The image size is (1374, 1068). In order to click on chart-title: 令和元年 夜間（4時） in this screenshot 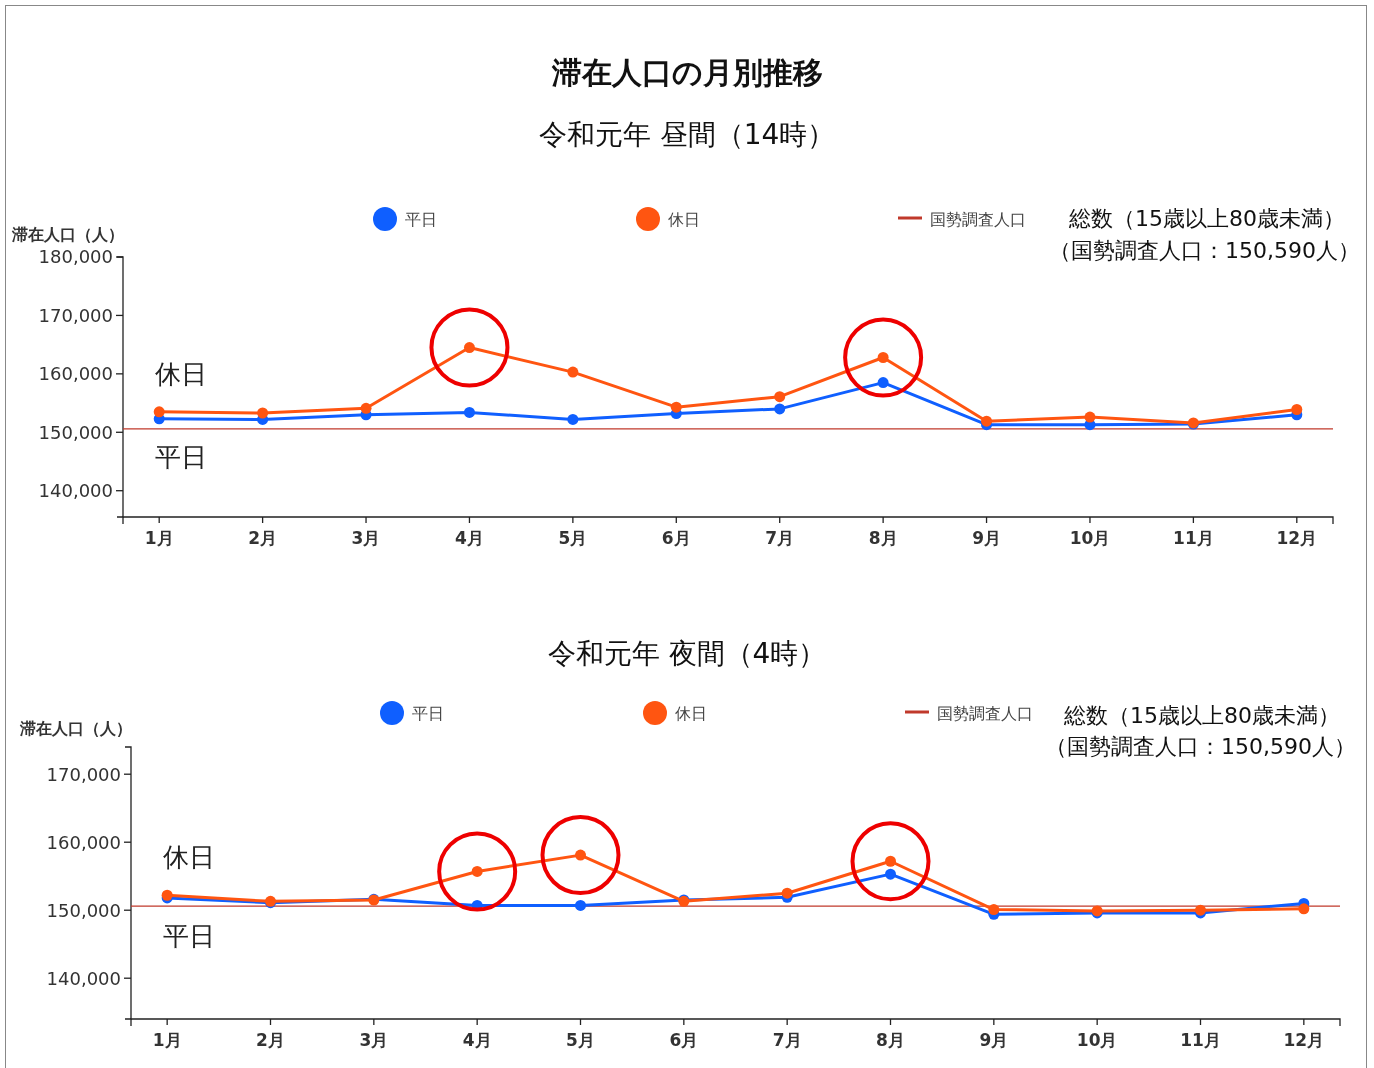, I will do `click(687, 653)`.